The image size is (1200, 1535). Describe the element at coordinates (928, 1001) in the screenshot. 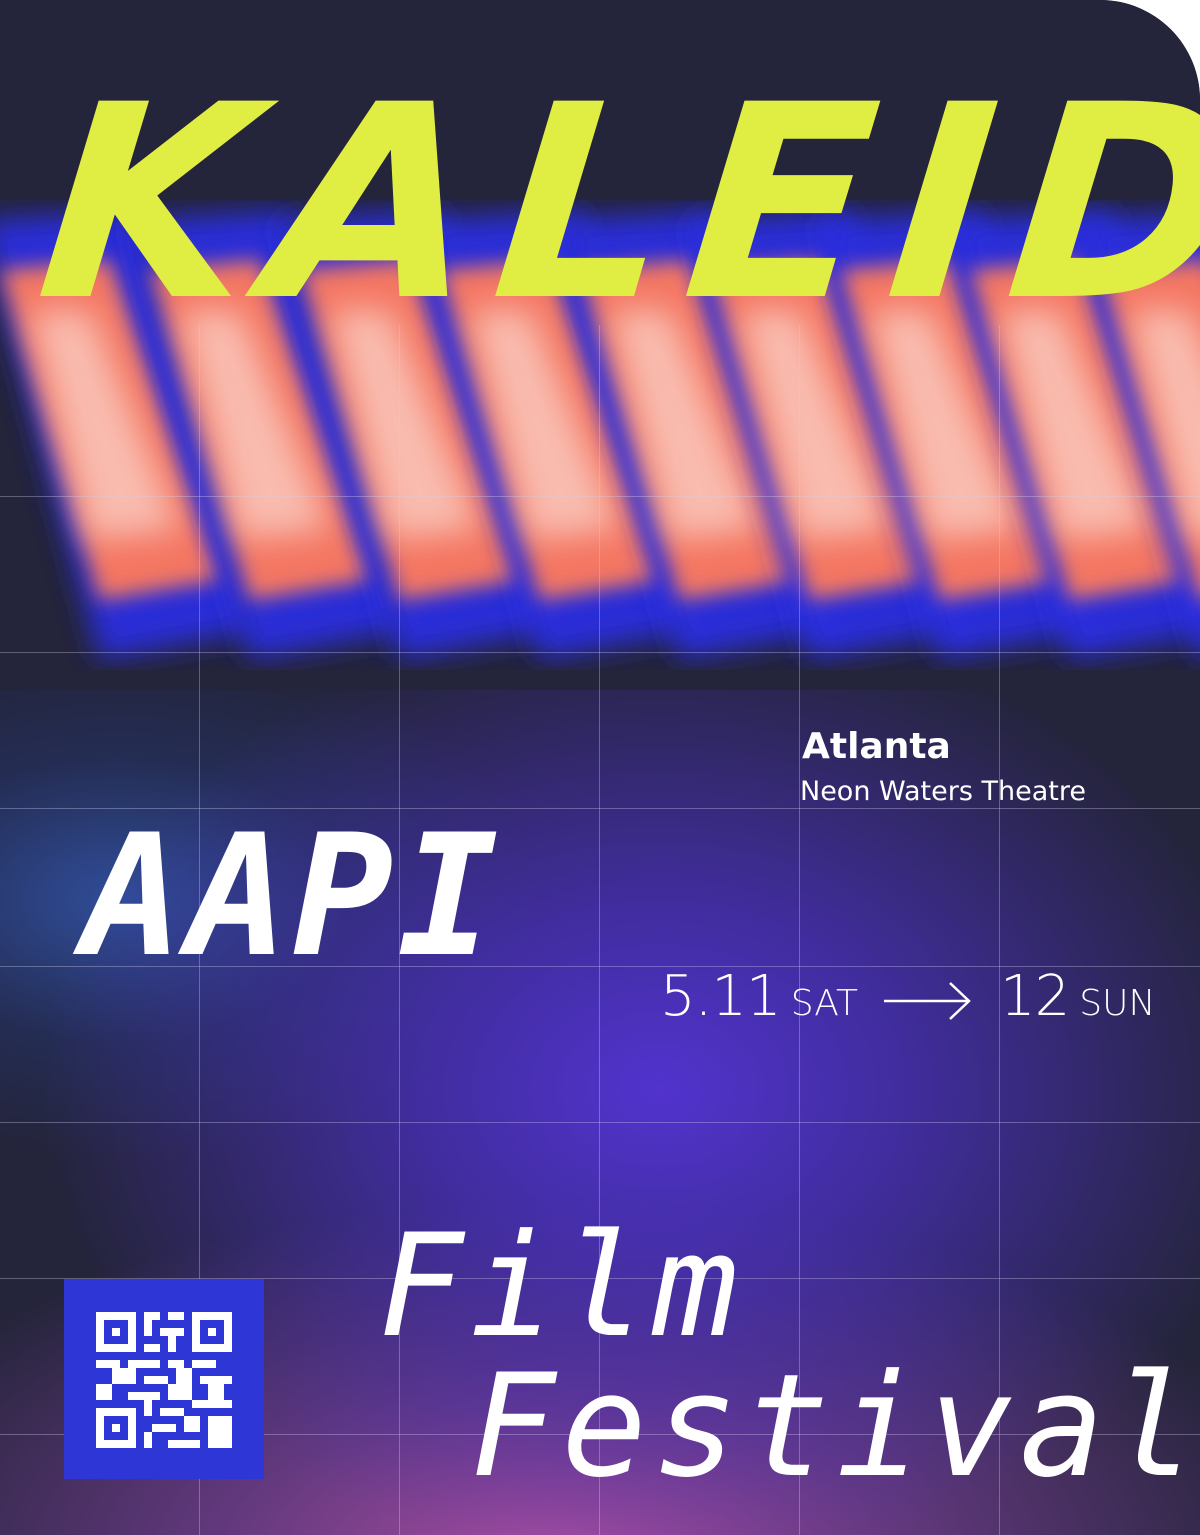

I see `long-right-arrow-icon` at that location.